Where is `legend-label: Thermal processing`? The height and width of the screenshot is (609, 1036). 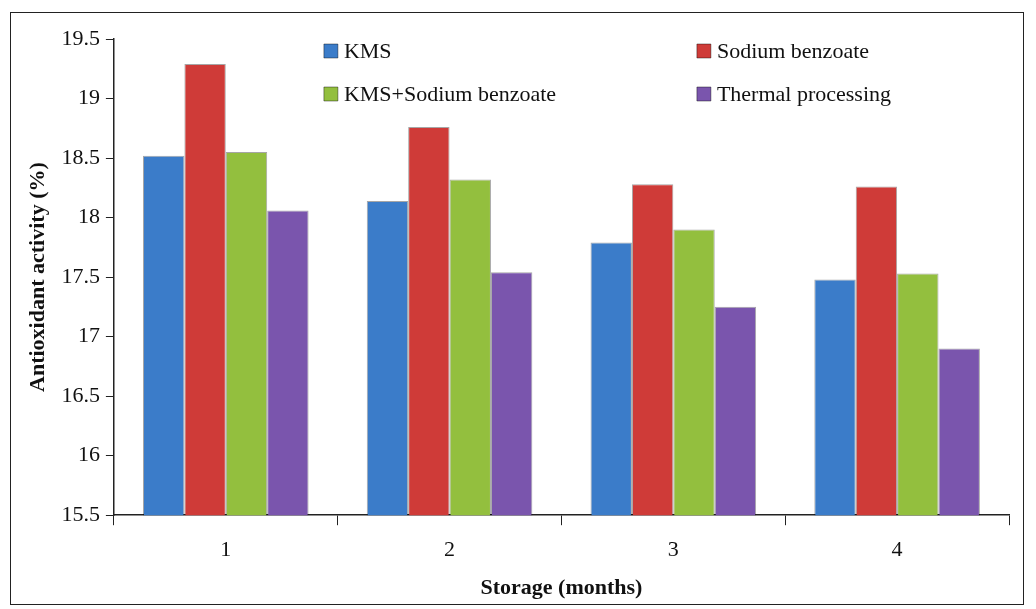 legend-label: Thermal processing is located at coordinates (804, 93).